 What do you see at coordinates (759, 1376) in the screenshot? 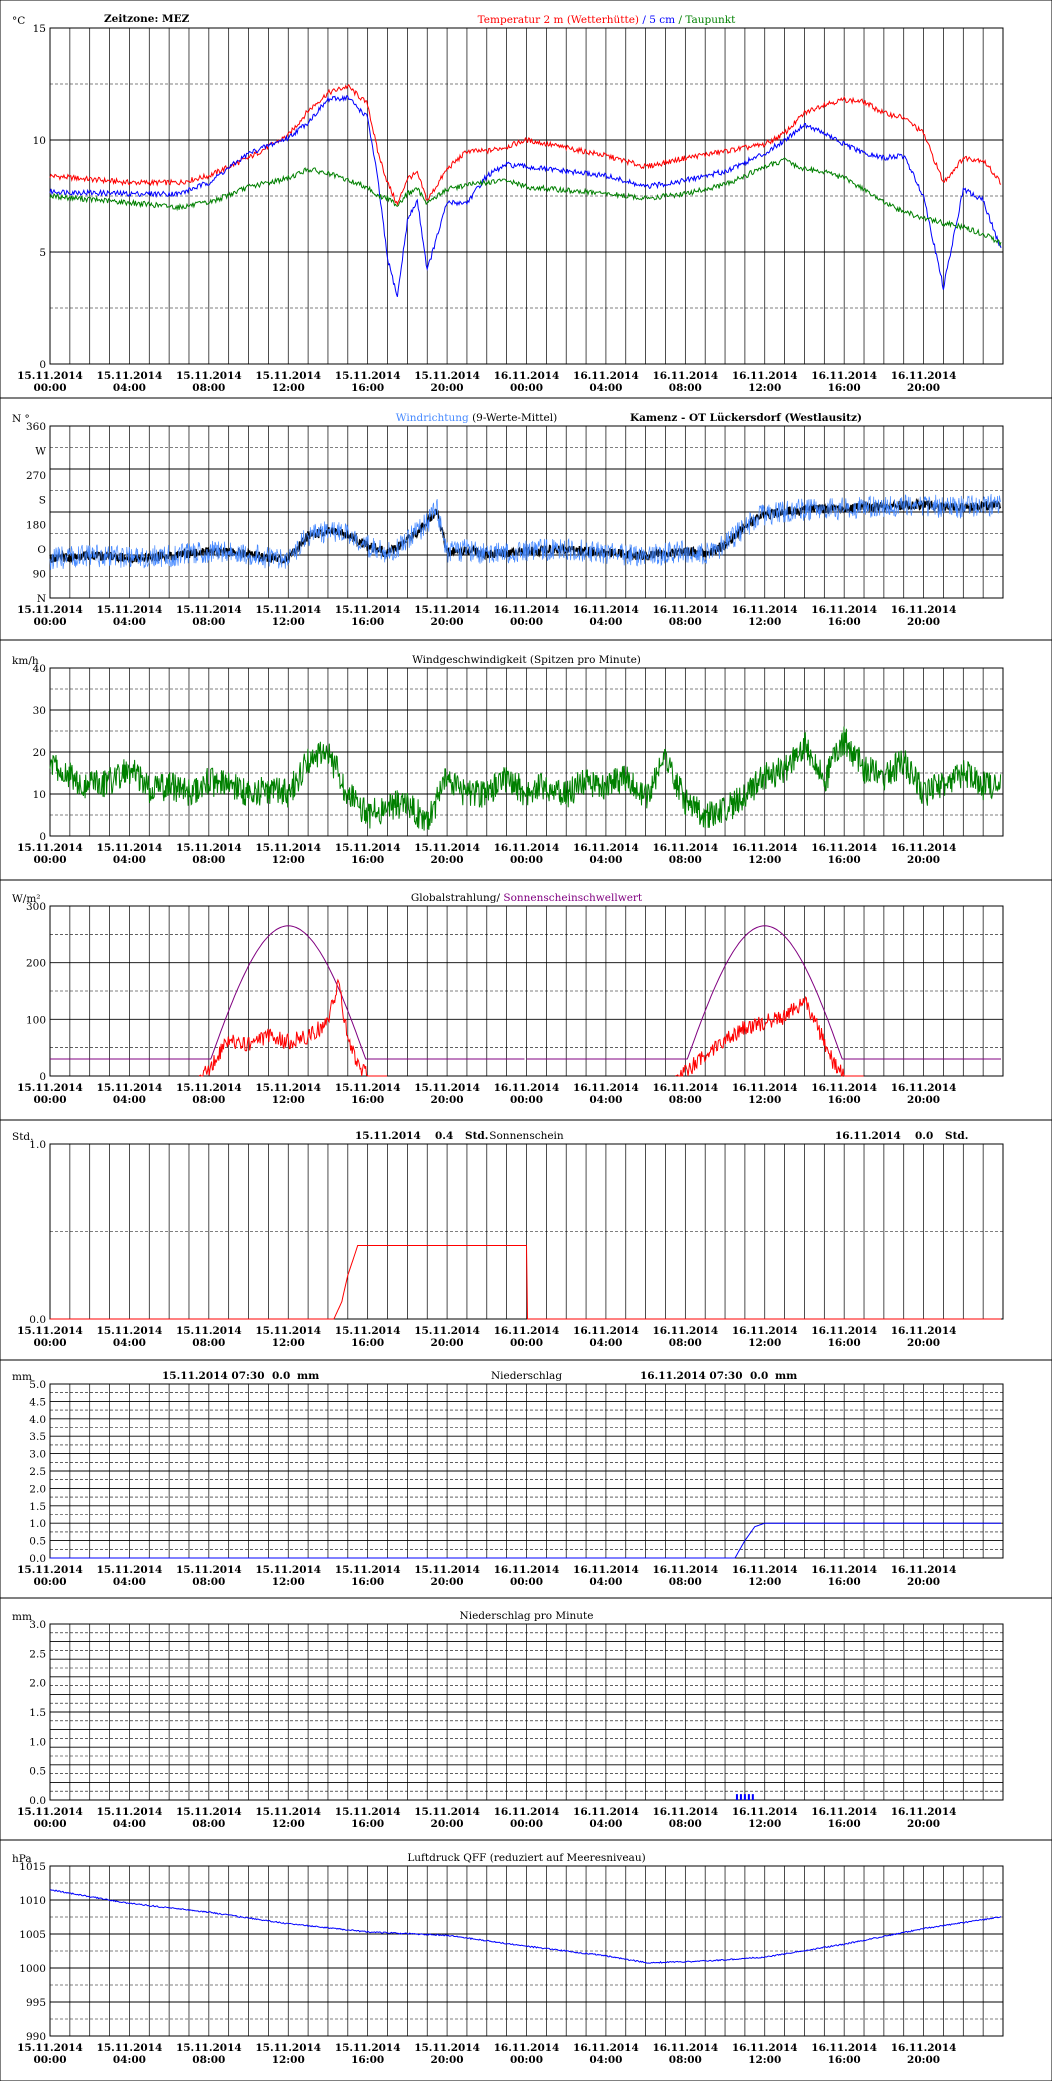
I see `annotation-value: 0.0` at bounding box center [759, 1376].